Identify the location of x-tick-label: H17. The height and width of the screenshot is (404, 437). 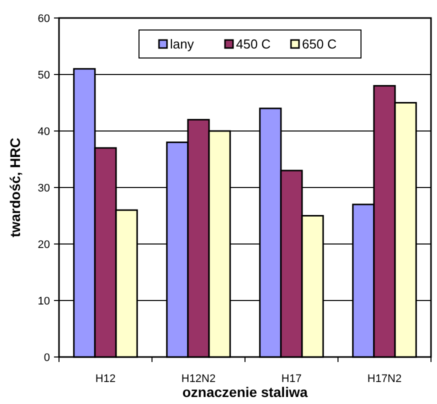
(291, 379).